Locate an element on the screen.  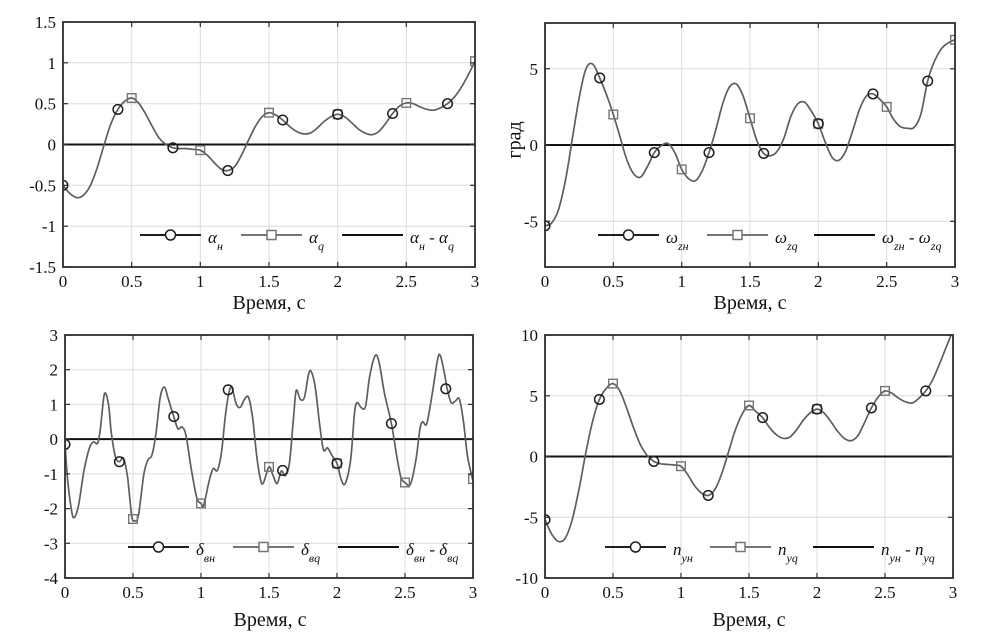
series-n_y-curve is located at coordinates (748, 439).